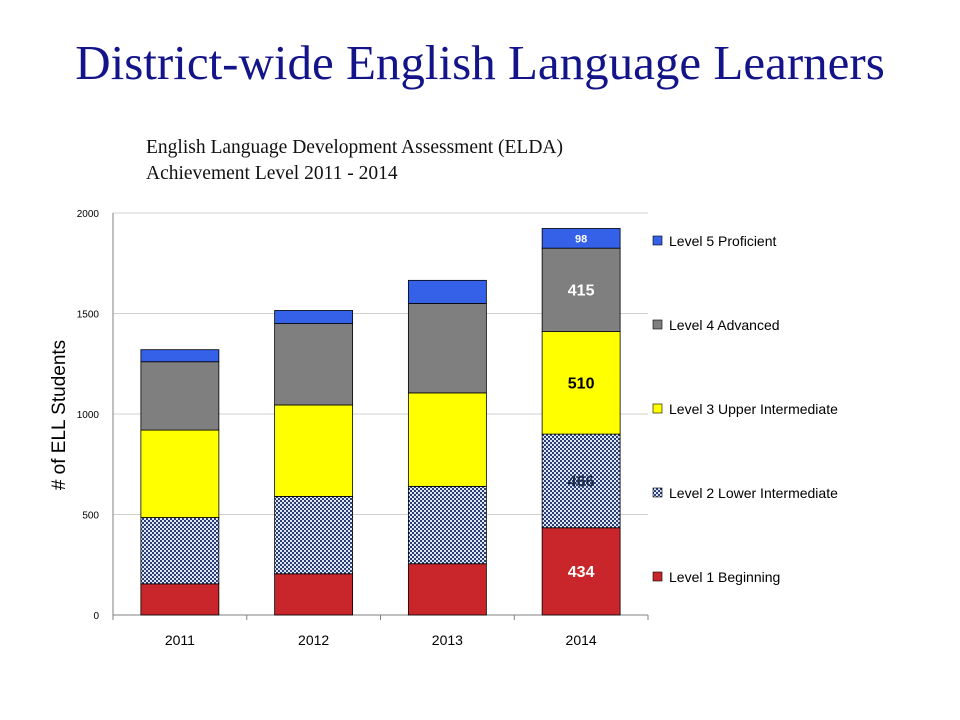 This screenshot has width=960, height=720. Describe the element at coordinates (90, 516) in the screenshot. I see `y-tick-label: 500` at that location.